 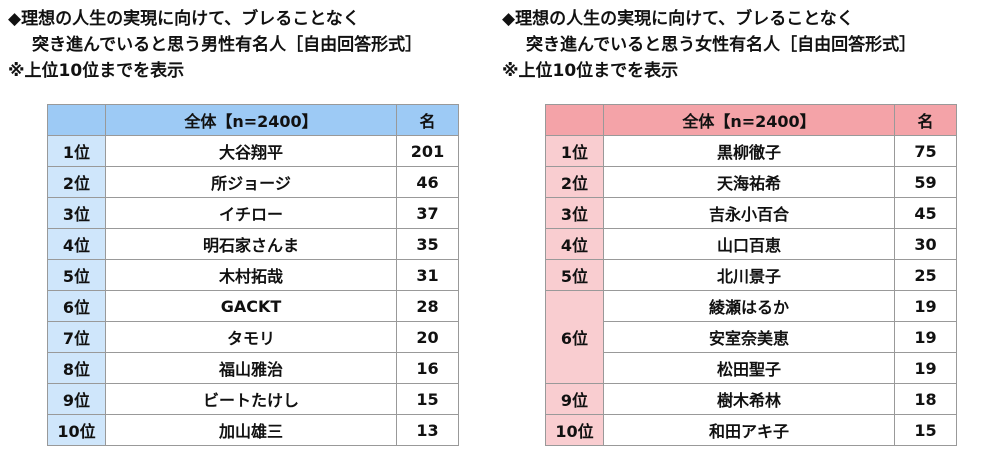 I want to click on name-cell: 大谷翔平, so click(x=251, y=151).